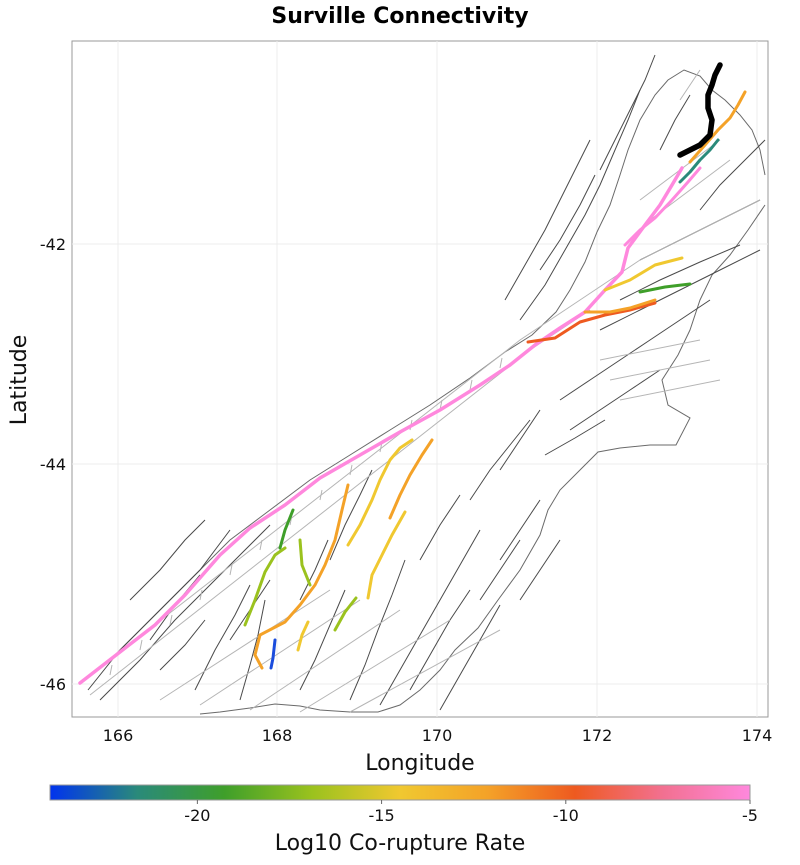 This screenshot has width=800, height=865. What do you see at coordinates (597, 735) in the screenshot?
I see `x-tick-label: 172` at bounding box center [597, 735].